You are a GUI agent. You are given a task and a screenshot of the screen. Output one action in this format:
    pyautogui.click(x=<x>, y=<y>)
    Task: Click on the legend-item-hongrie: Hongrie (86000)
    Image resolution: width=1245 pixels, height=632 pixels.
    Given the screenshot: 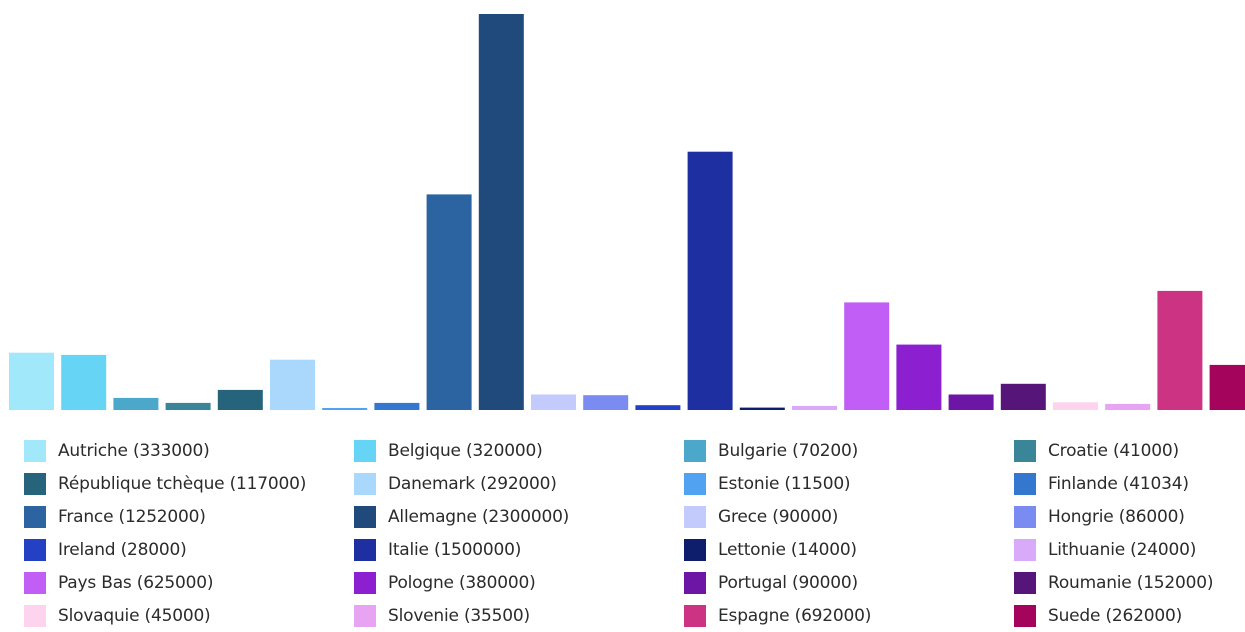 What is the action you would take?
    pyautogui.click(x=1126, y=516)
    